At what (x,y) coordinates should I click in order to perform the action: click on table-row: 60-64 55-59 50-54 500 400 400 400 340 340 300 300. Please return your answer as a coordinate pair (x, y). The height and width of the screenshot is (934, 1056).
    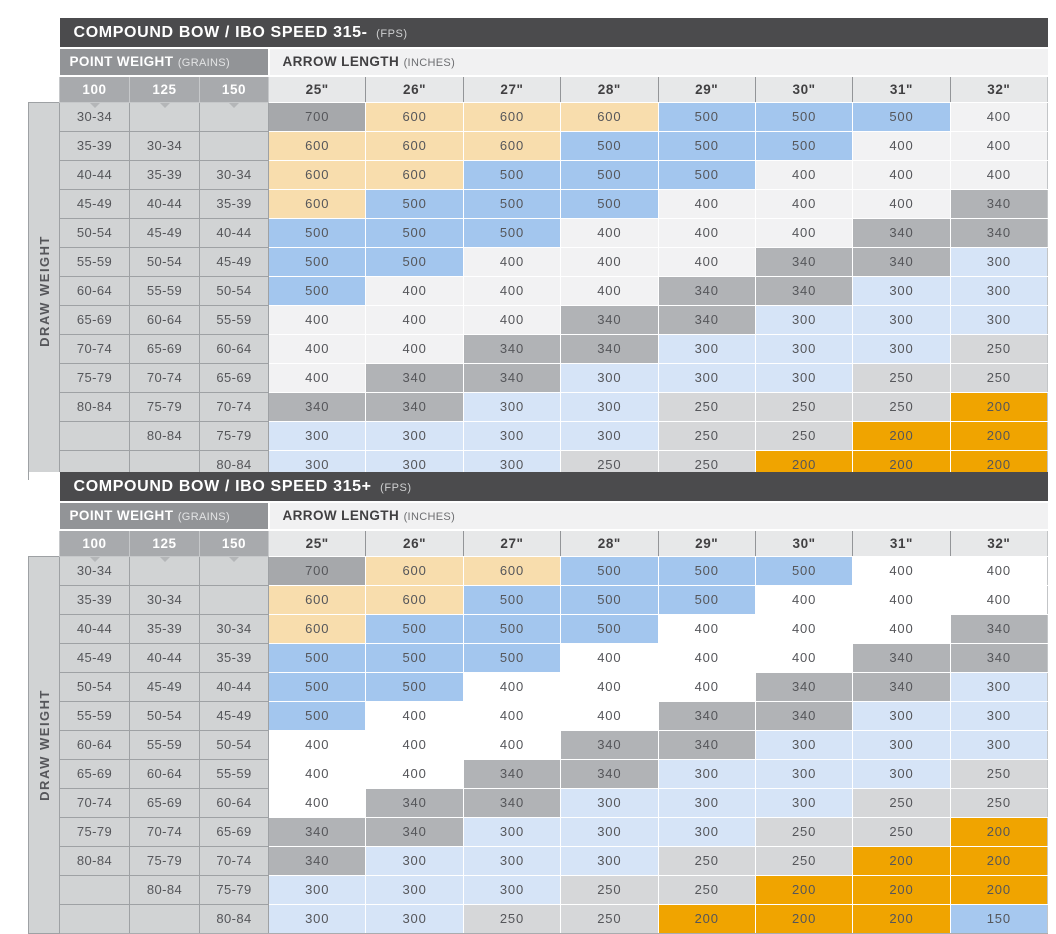
    Looking at the image, I should click on (539, 290).